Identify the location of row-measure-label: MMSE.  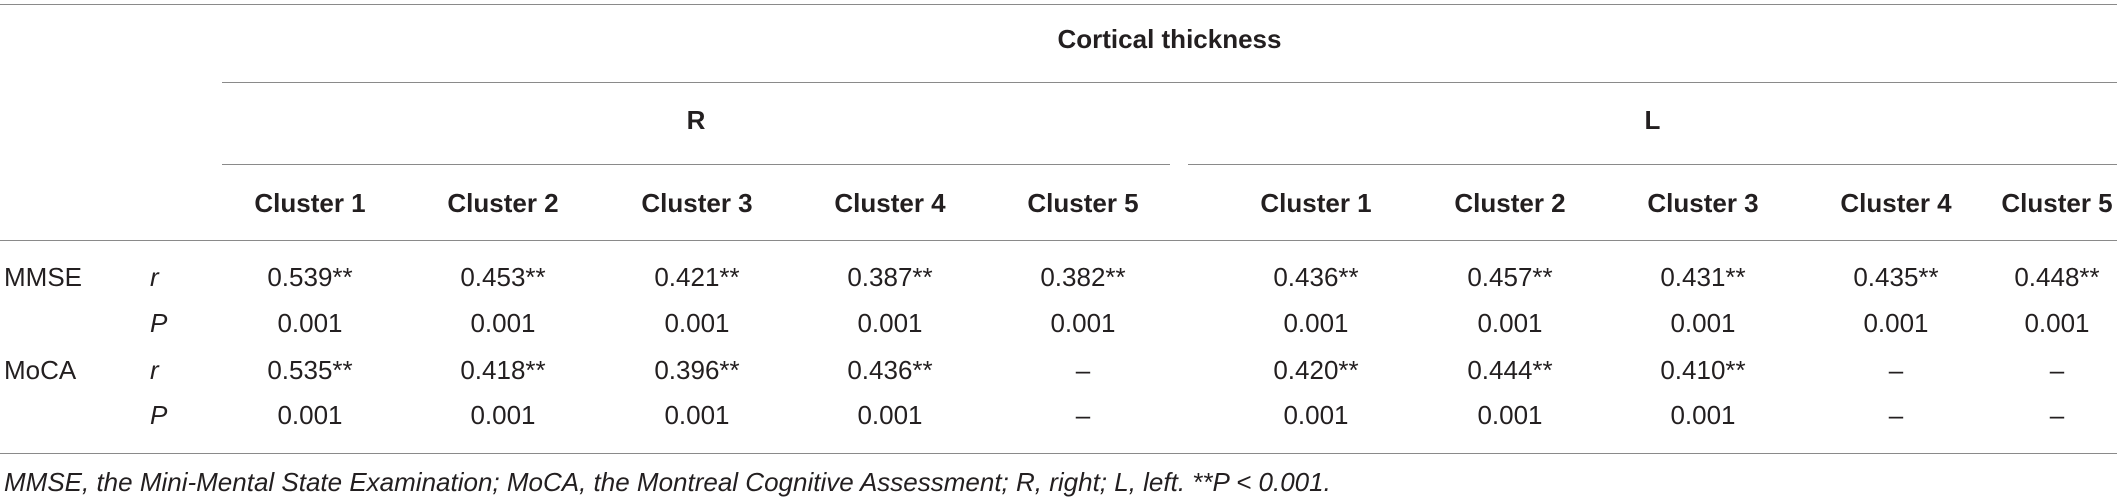
(43, 277).